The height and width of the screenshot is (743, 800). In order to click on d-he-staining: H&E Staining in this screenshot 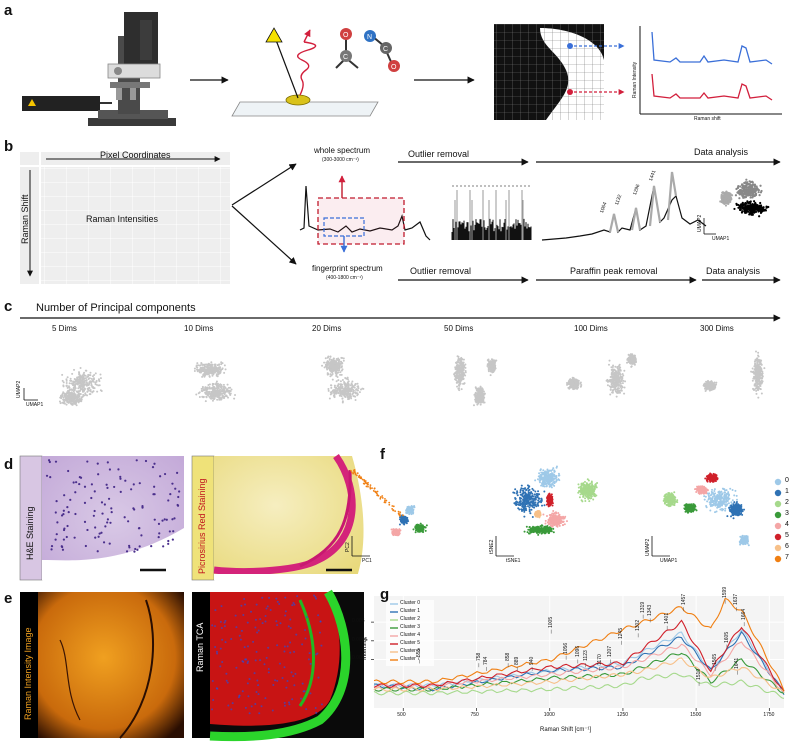, I will do `click(30, 533)`.